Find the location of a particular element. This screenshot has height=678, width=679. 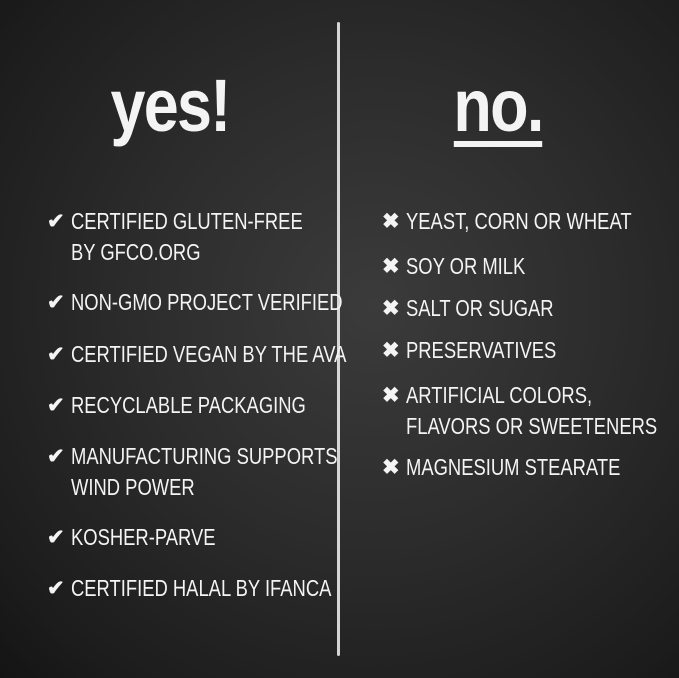

item-line1: KOSHER-PARVE is located at coordinates (143, 537).